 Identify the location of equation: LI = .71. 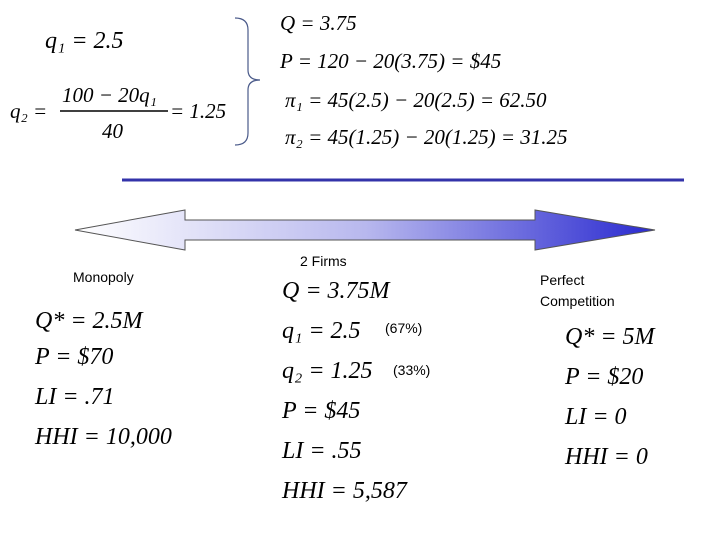
(74, 397).